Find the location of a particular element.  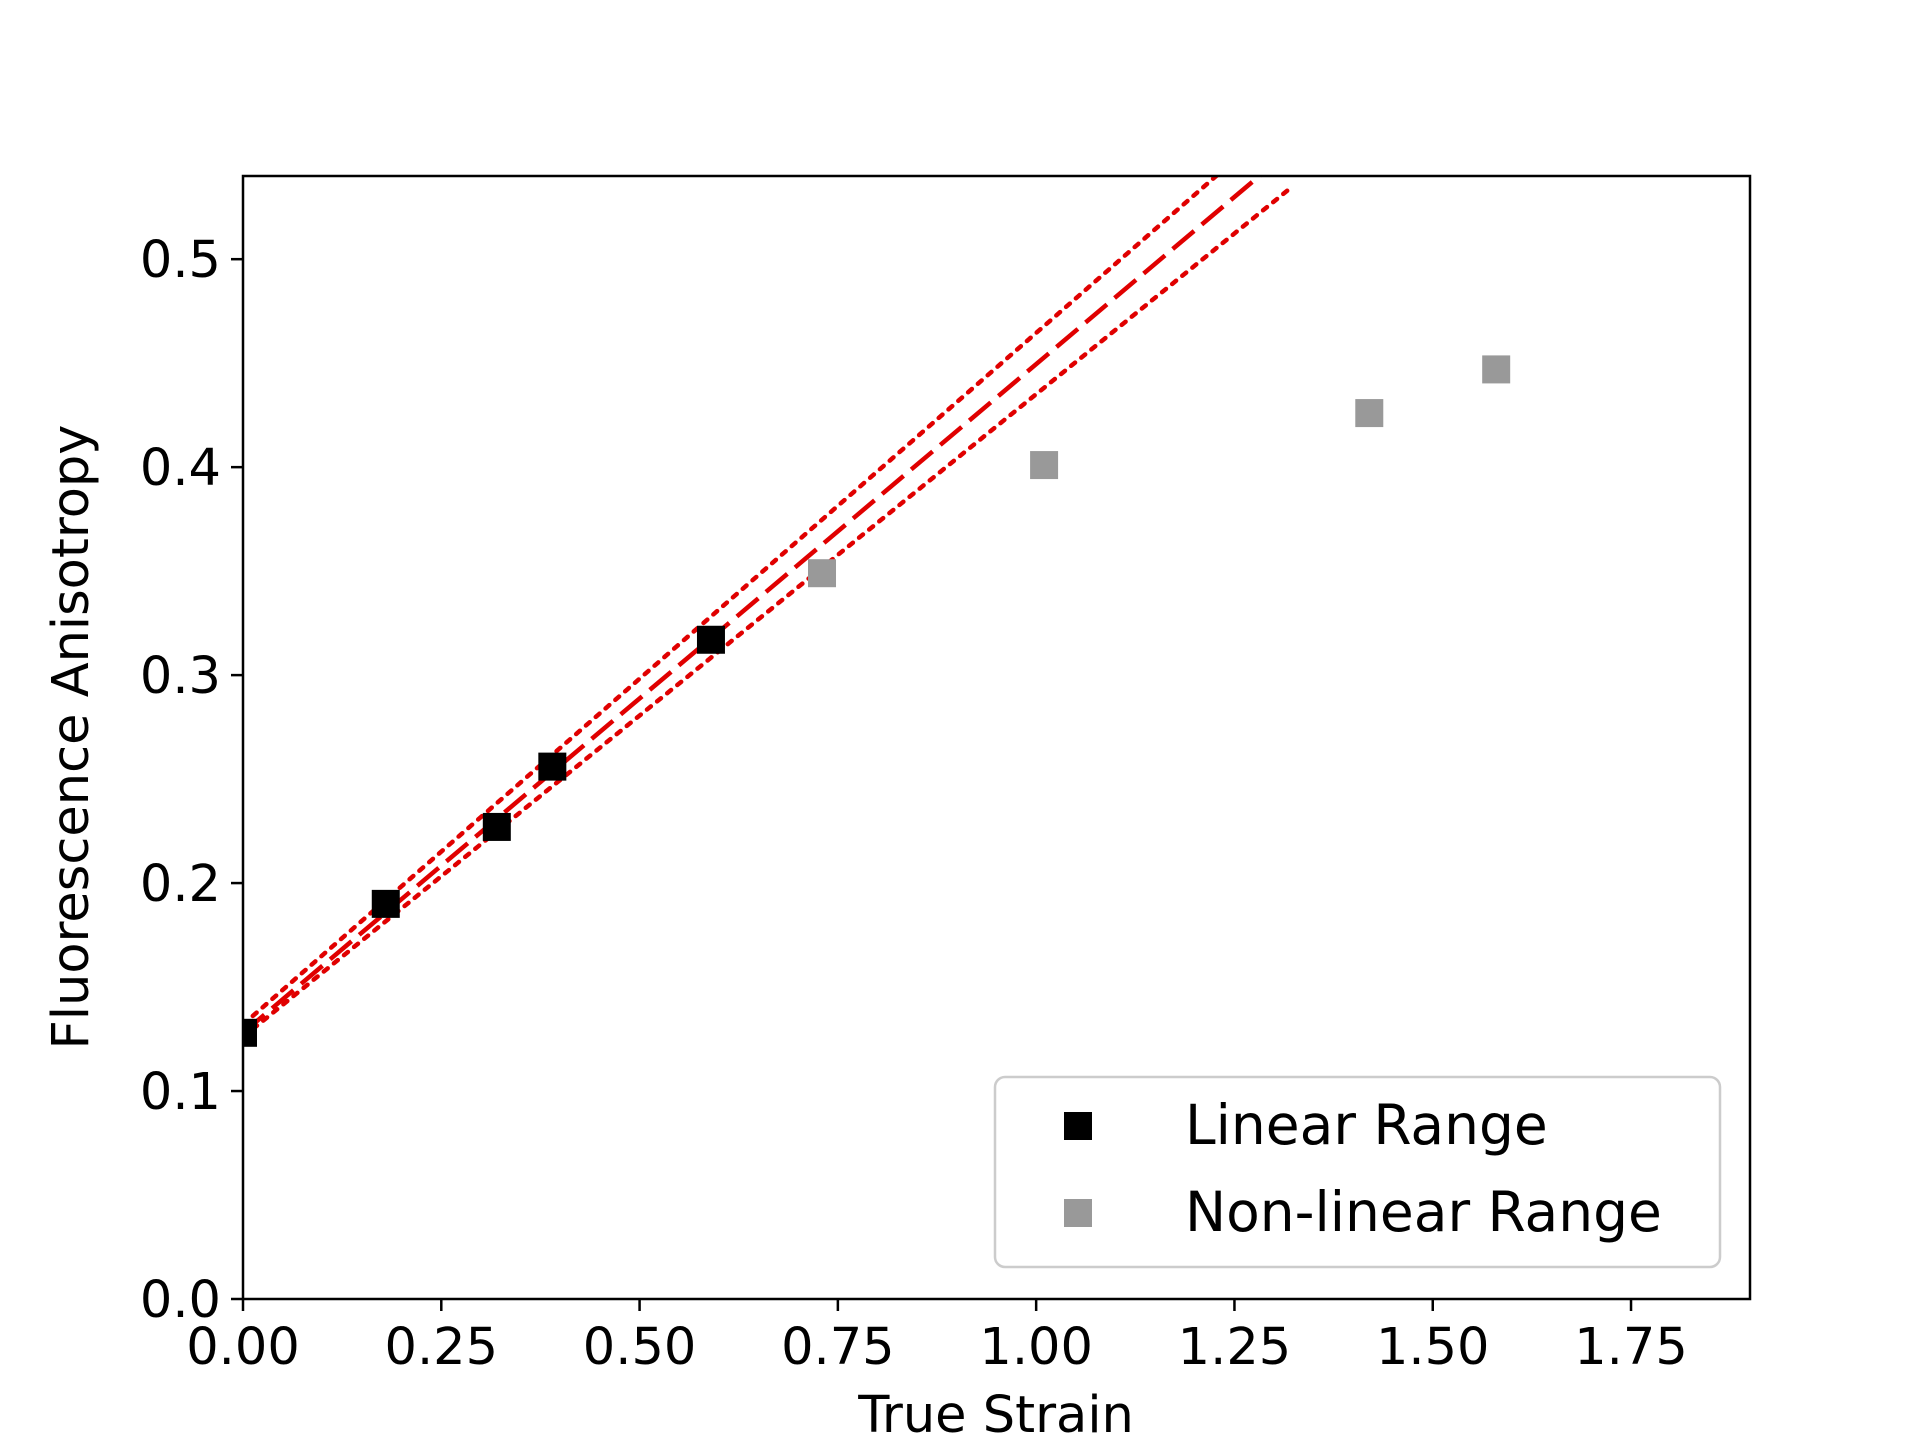

y-tick-label: 0.3 is located at coordinates (180, 676).